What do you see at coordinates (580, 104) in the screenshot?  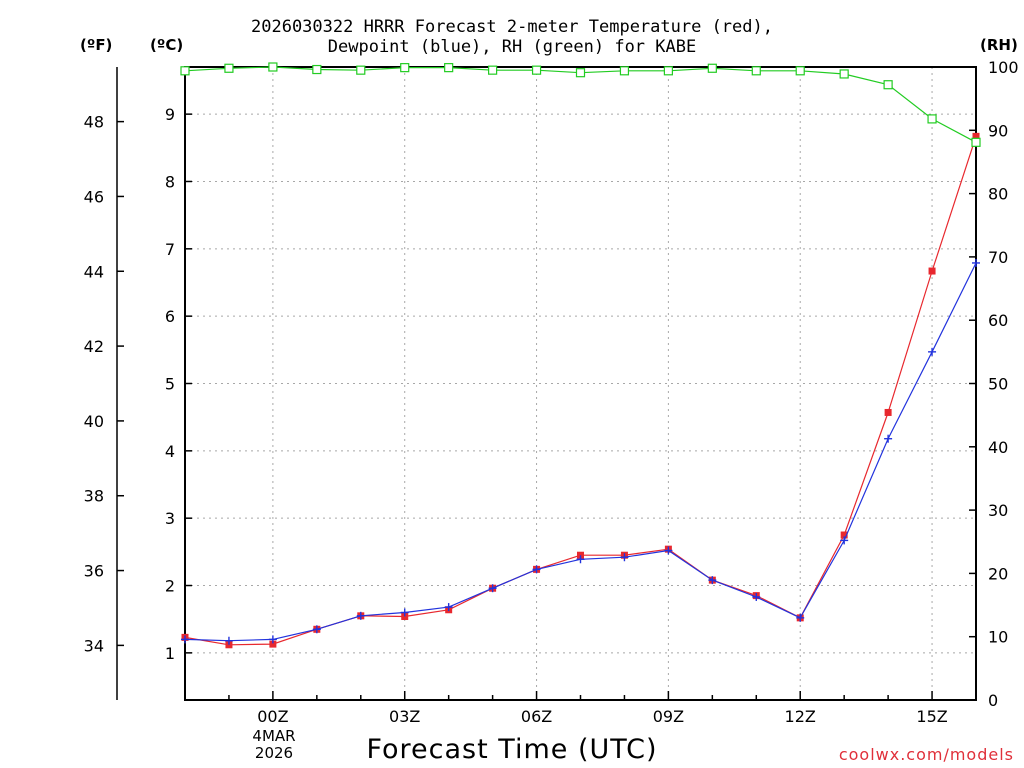 I see `series-line-rh` at bounding box center [580, 104].